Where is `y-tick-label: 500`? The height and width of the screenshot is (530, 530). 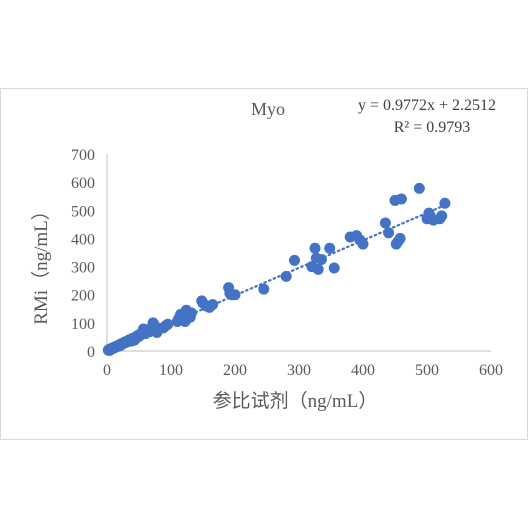
y-tick-label: 500 is located at coordinates (83, 211).